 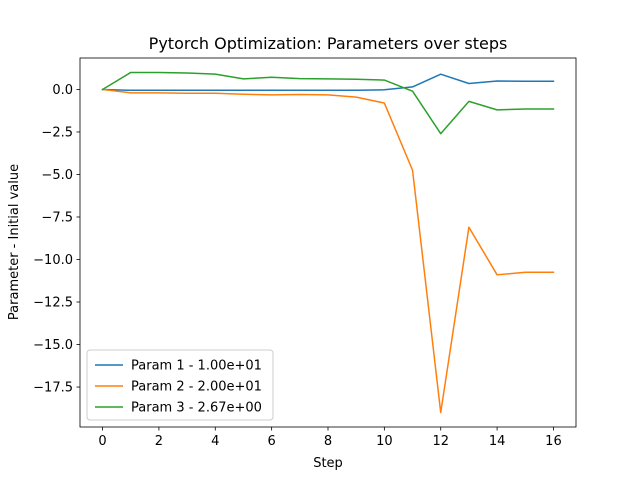 What do you see at coordinates (53, 303) in the screenshot?
I see `y-tick-label: −12.5` at bounding box center [53, 303].